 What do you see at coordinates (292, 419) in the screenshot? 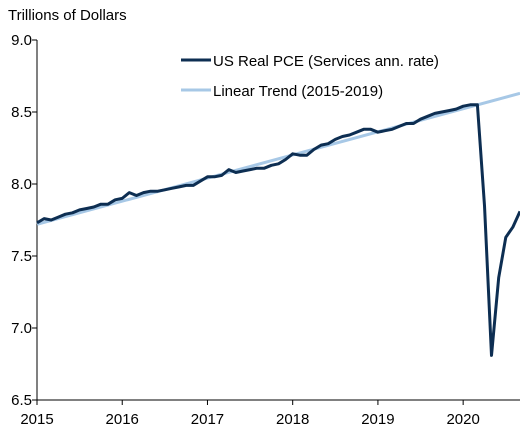
I see `x-tick-label: 2018` at bounding box center [292, 419].